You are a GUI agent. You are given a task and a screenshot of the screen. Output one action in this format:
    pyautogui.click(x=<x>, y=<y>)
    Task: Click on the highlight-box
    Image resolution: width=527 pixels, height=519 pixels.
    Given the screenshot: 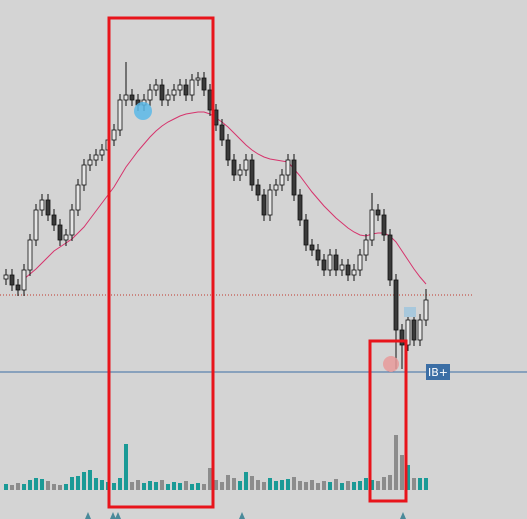 What is the action you would take?
    pyautogui.click(x=388, y=421)
    